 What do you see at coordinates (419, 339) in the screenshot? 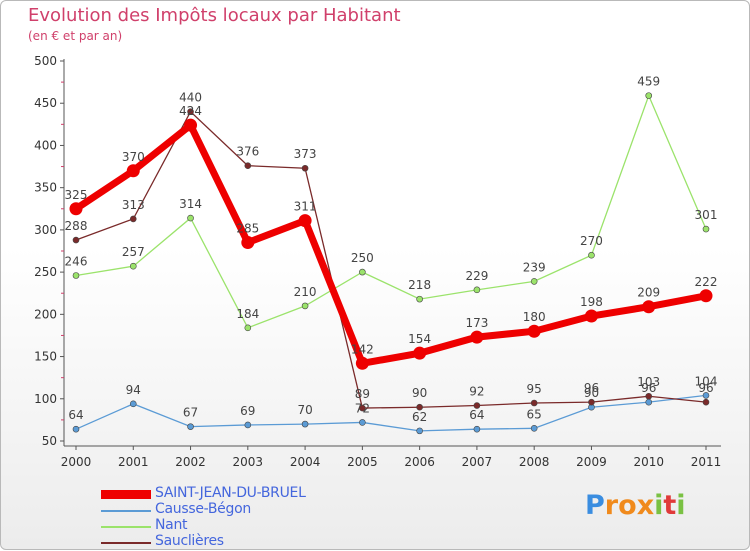
I see `data-label: 154` at bounding box center [419, 339].